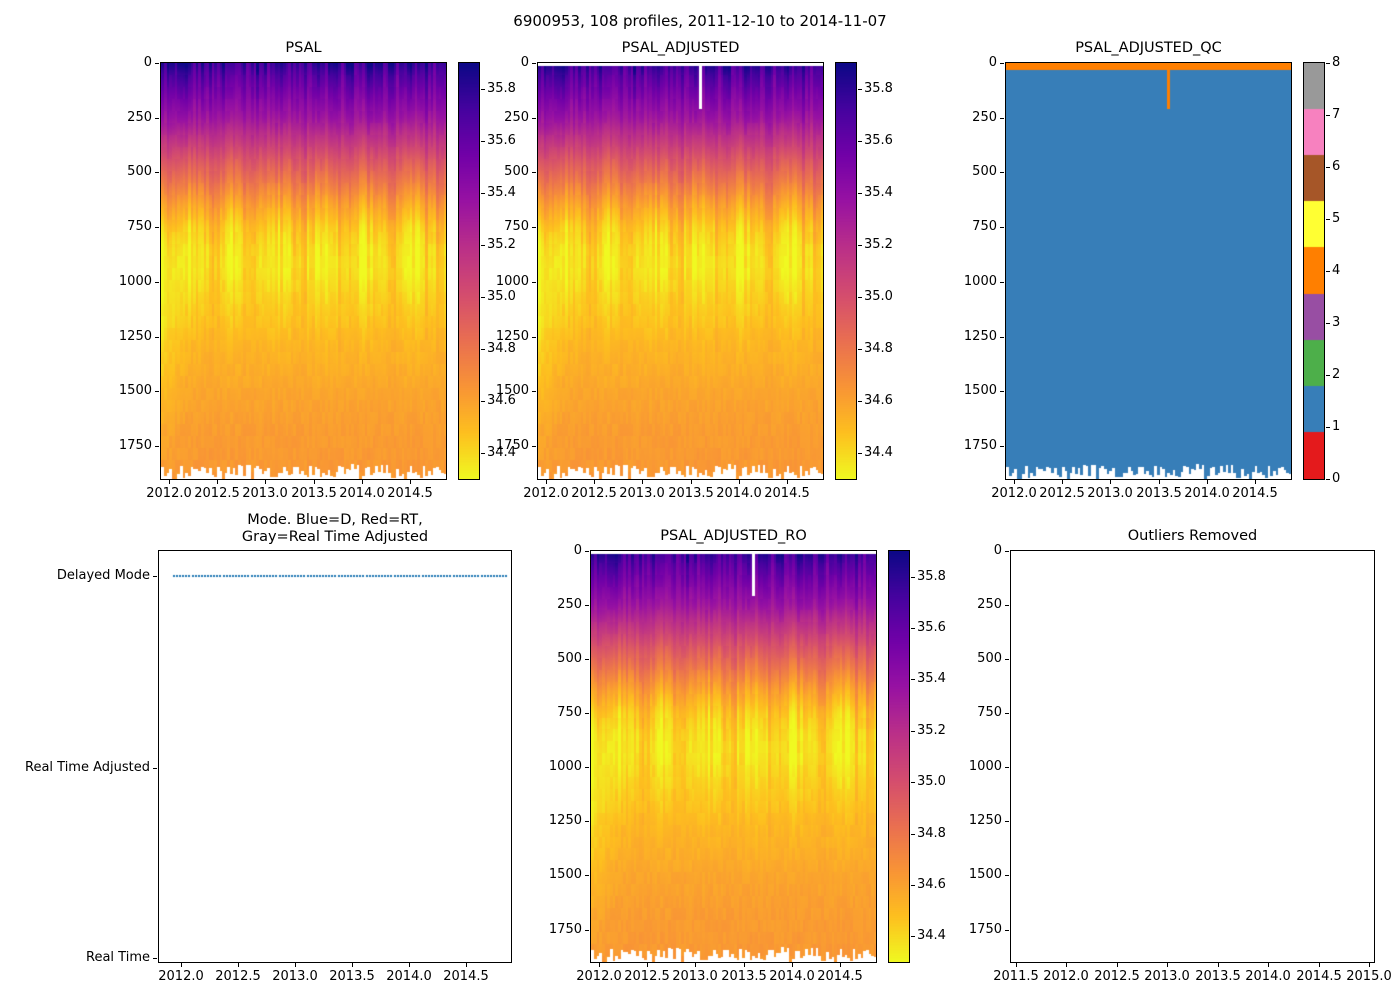  Describe the element at coordinates (931, 576) in the screenshot. I see `colorbar-tick-label: 35.8` at that location.